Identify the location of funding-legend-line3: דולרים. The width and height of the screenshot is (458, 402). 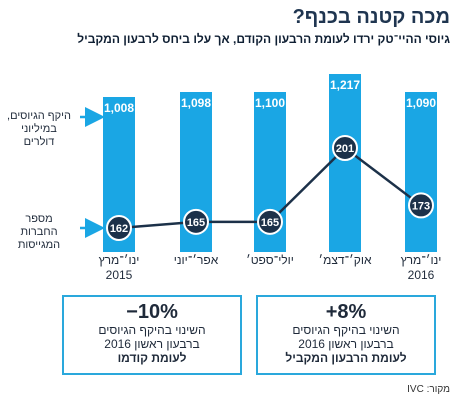
(39, 142).